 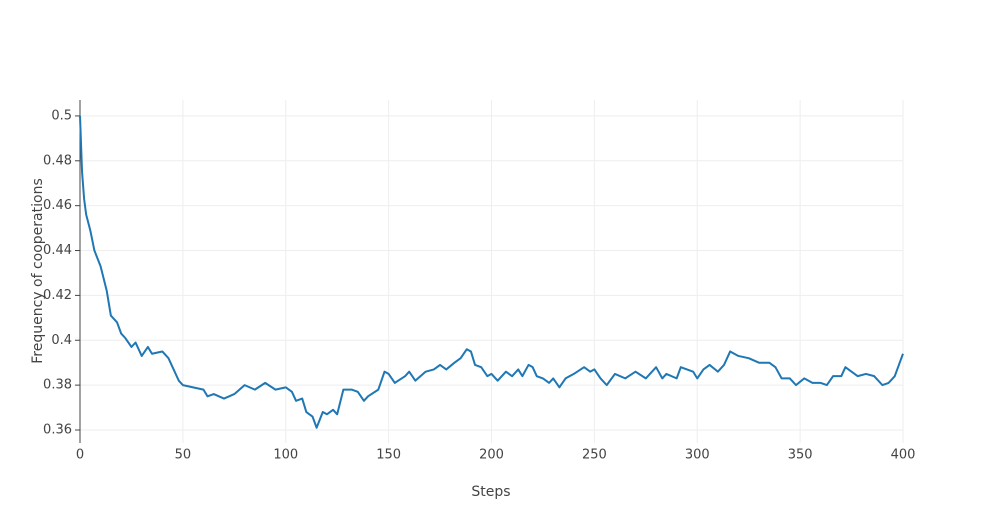 I want to click on y-axis-title: Frequency of cooperations, so click(x=38, y=271).